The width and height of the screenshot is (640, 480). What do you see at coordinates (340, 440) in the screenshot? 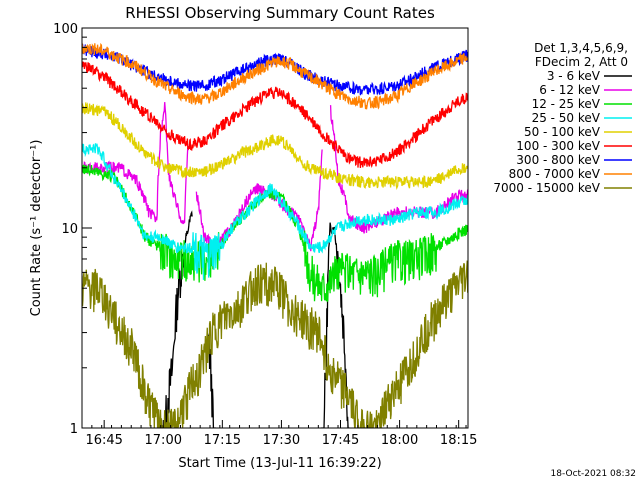
I see `x-tick-label-4: 17:45` at bounding box center [340, 440].